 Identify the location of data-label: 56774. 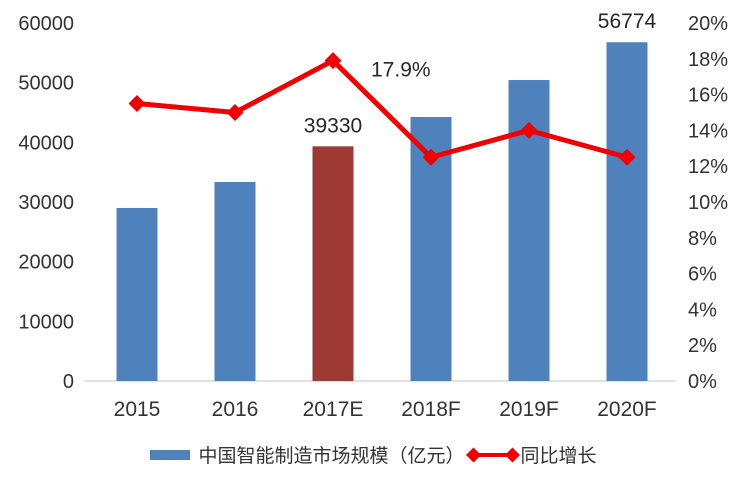
(627, 21).